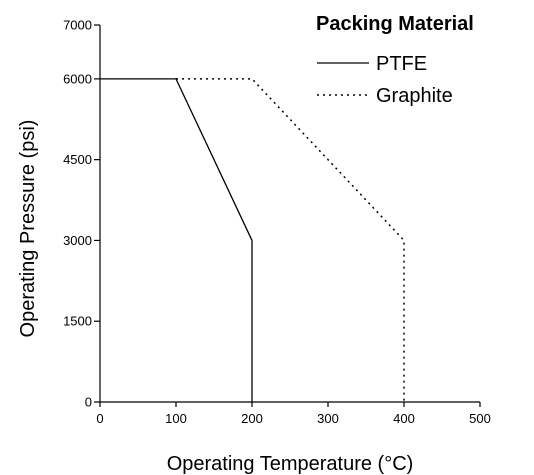  Describe the element at coordinates (28, 229) in the screenshot. I see `y-axis-title: Operating Pressure (psi)` at that location.